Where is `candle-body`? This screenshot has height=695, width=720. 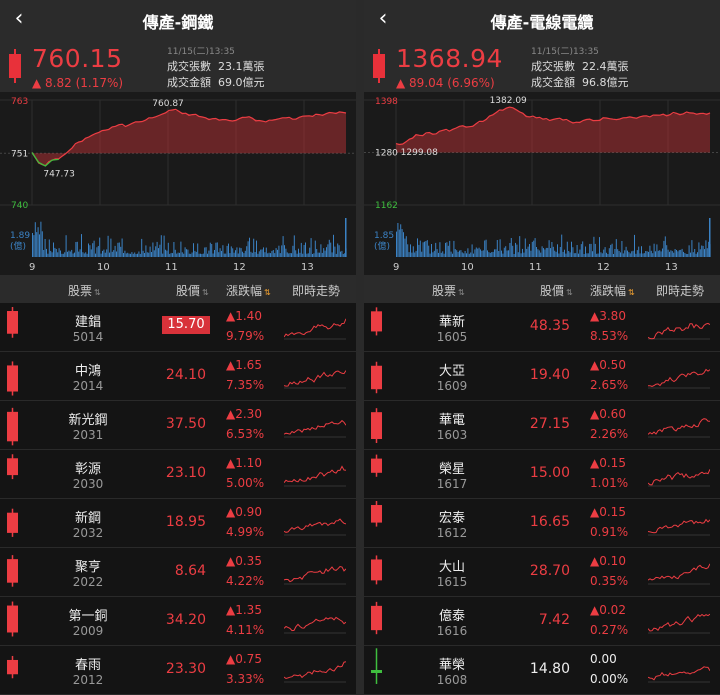
candle-body is located at coordinates (376, 514).